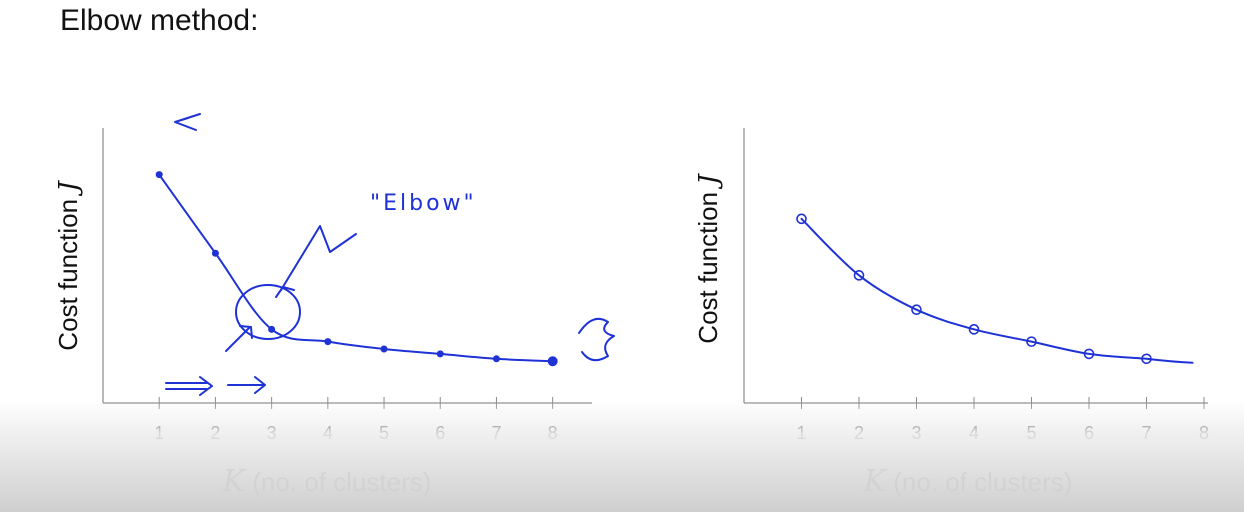 This screenshot has width=1244, height=512. I want to click on right-x-tick-label: 6, so click(1089, 433).